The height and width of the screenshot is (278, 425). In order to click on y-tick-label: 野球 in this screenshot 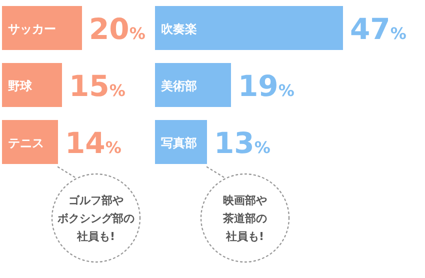, I will do `click(20, 86)`.